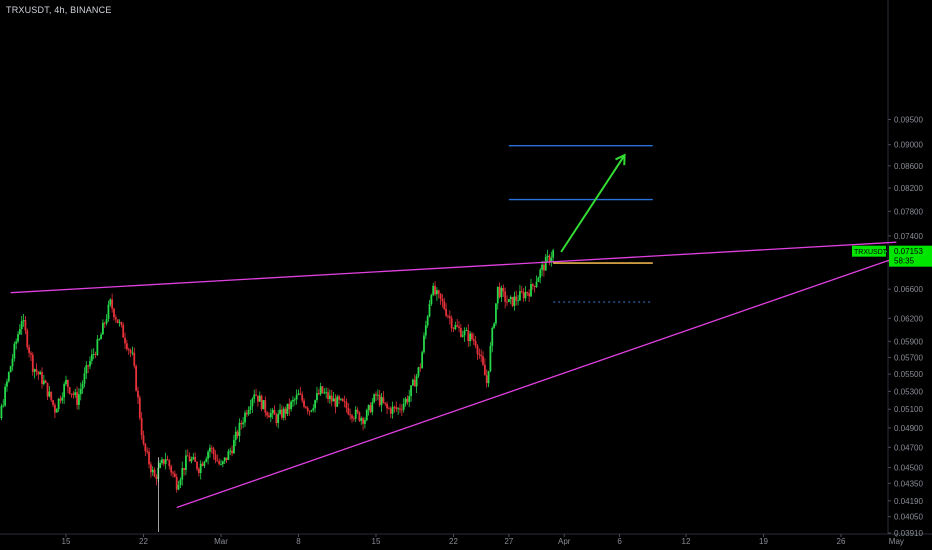  I want to click on wedge-upper-trendline, so click(453, 267).